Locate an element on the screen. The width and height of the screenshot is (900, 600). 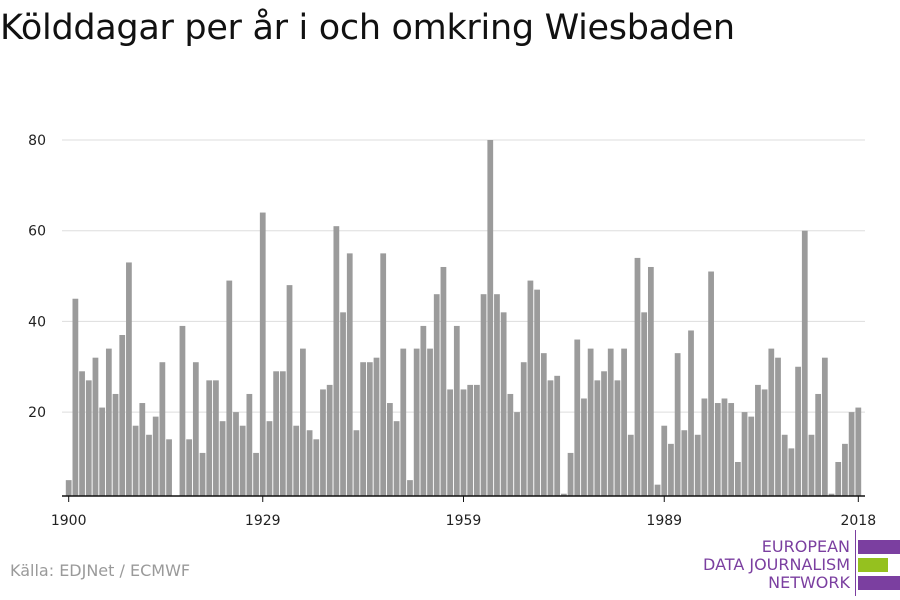
y-tick-label-40: 40 is located at coordinates (37, 322).